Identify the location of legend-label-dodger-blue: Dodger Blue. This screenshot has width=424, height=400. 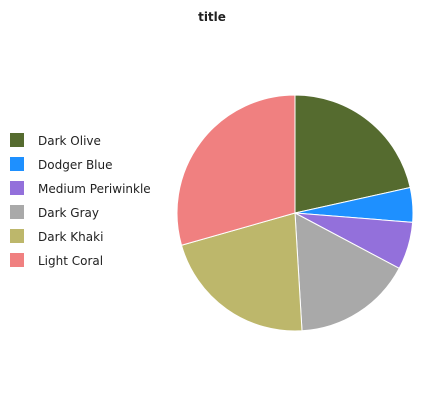
(75, 165).